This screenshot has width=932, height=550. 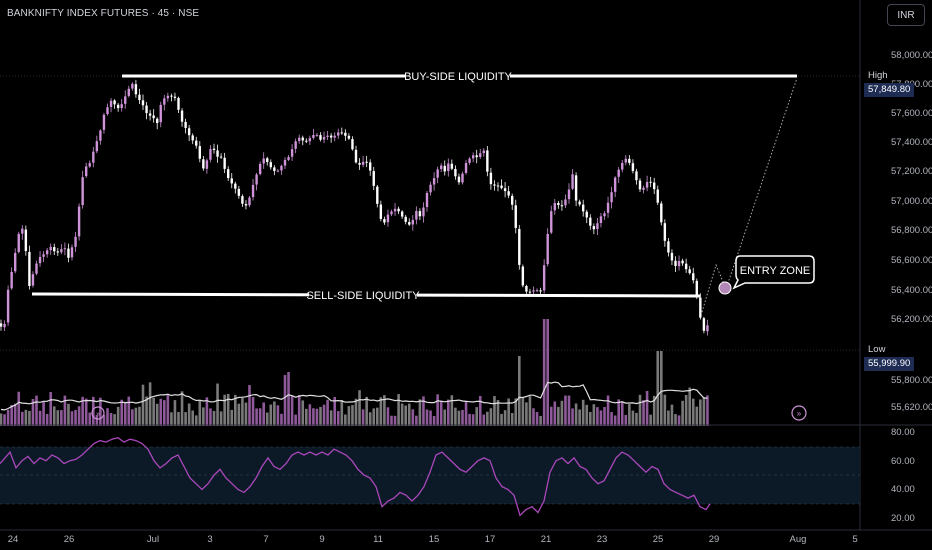 What do you see at coordinates (911, 171) in the screenshot?
I see `price-axis-label: 57,200.00` at bounding box center [911, 171].